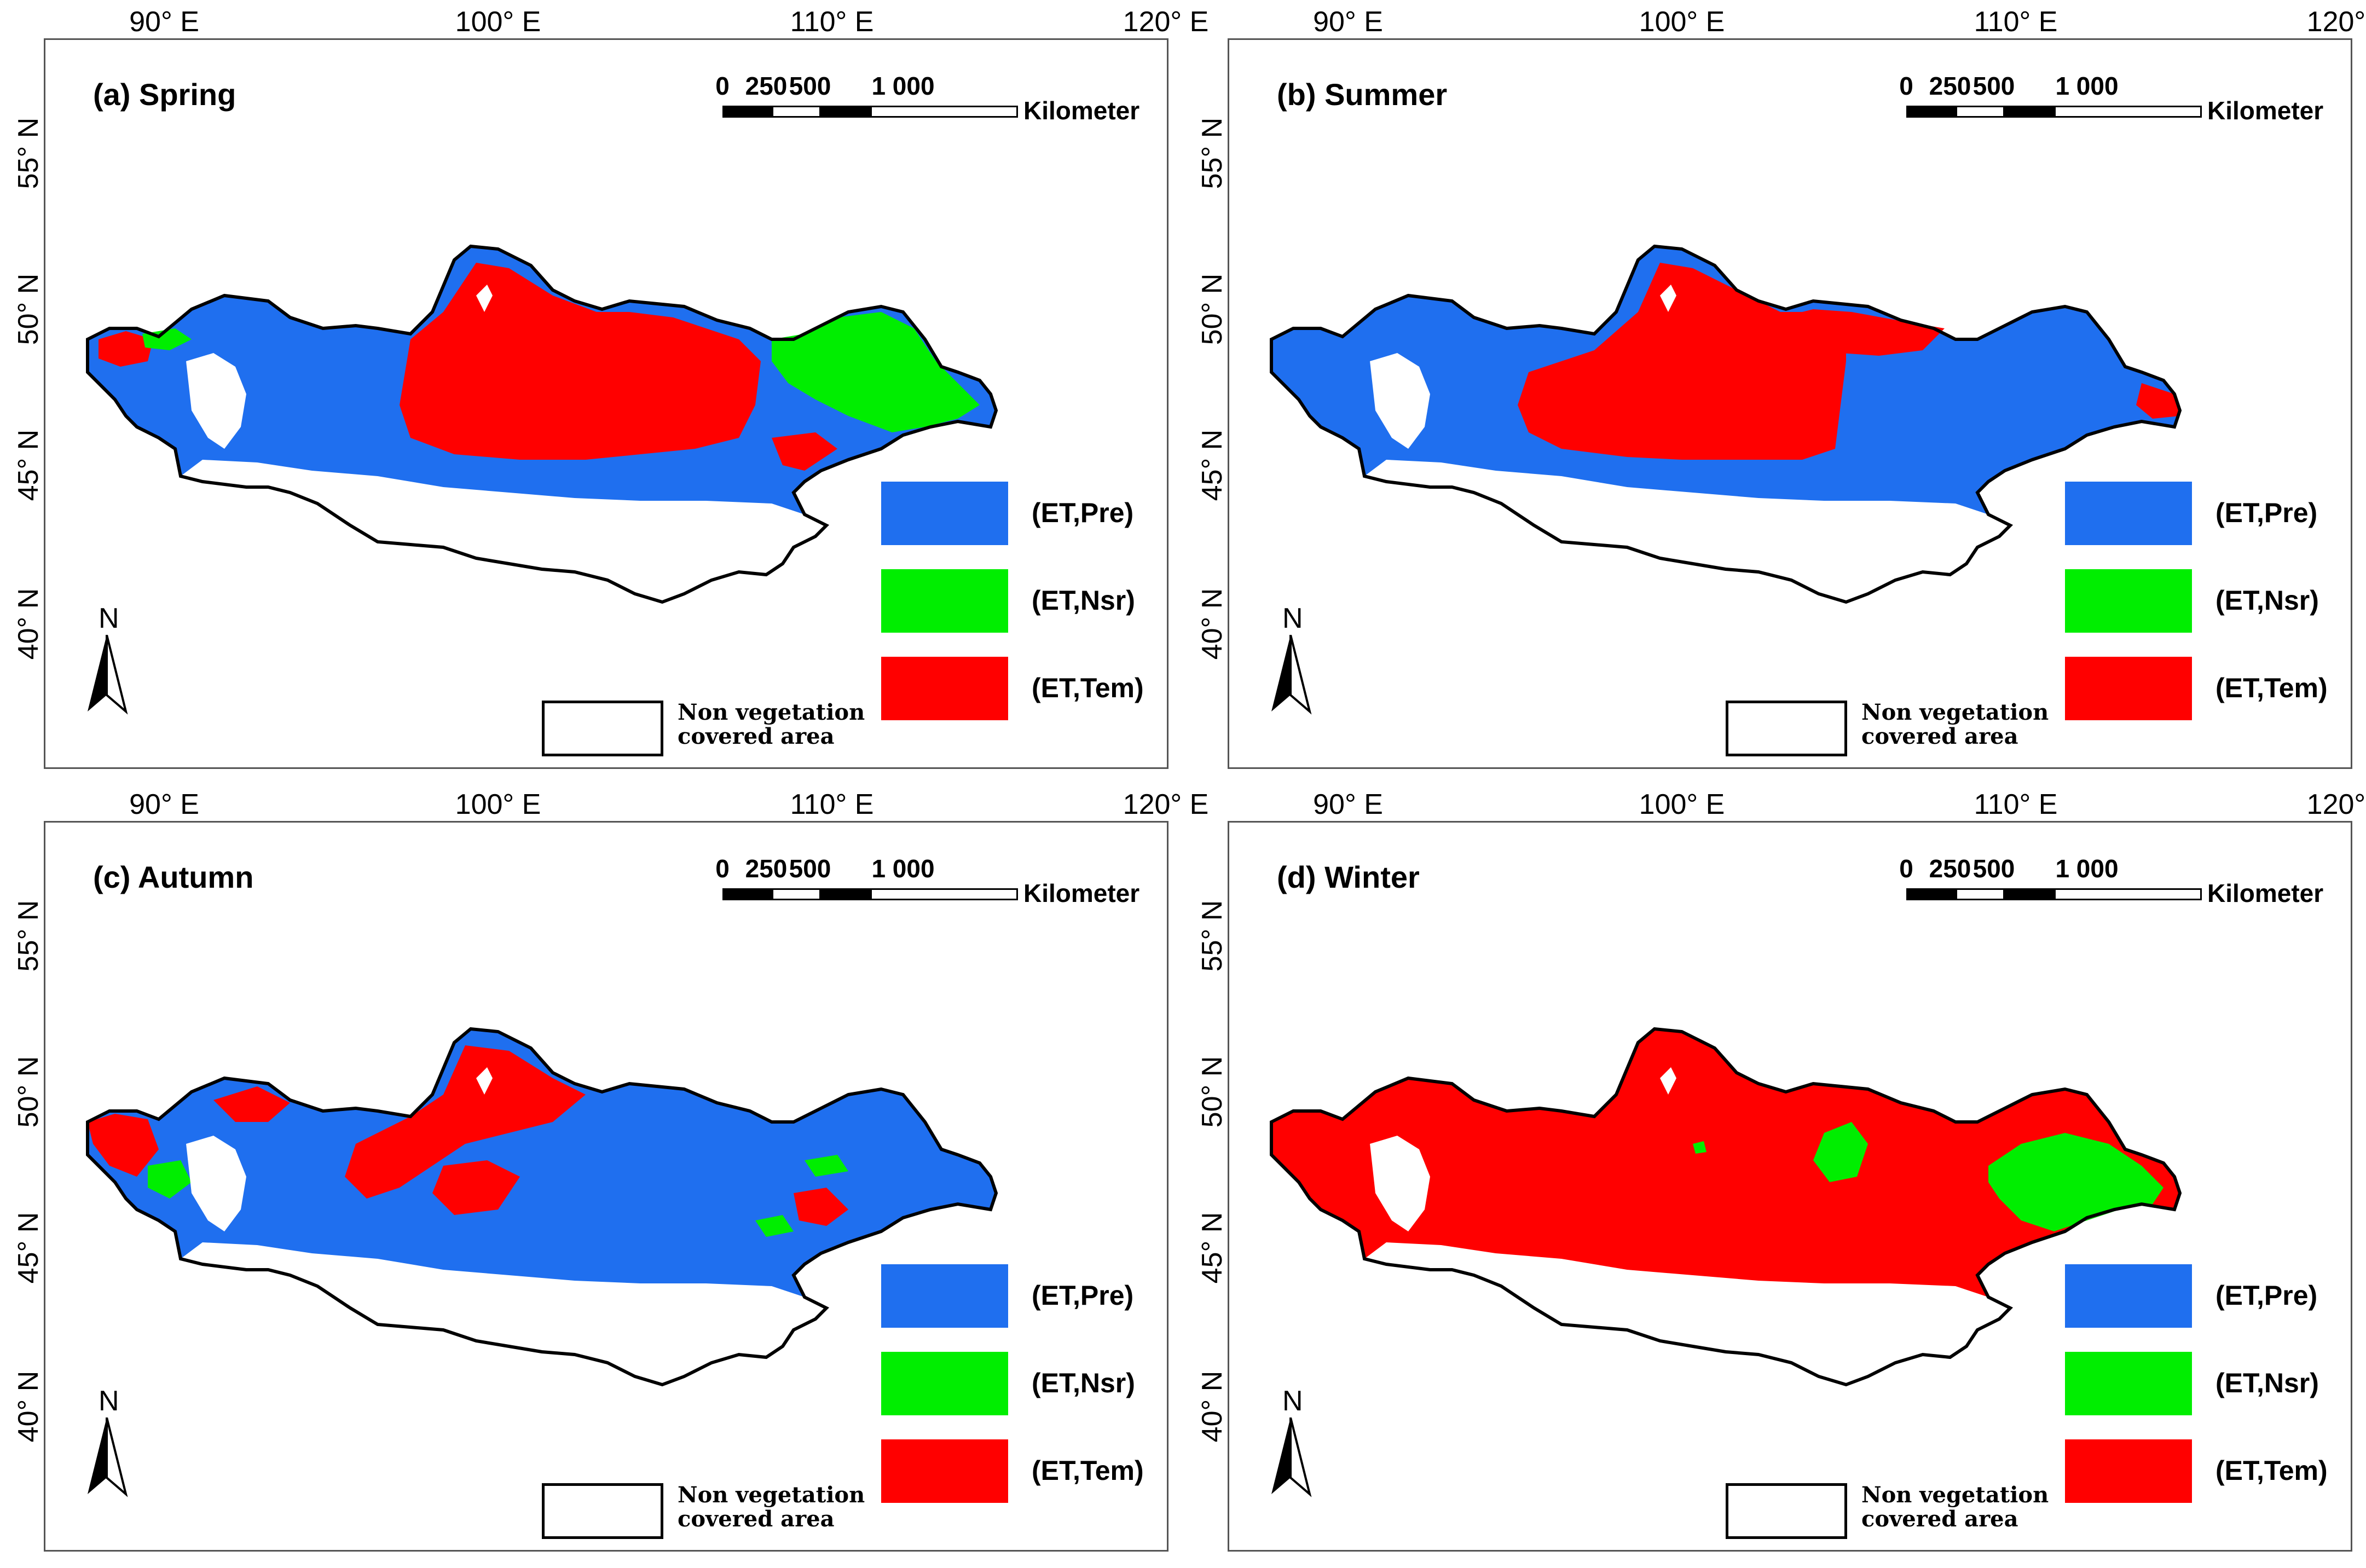  I want to click on legend-label-nonveg: Non vegetation covered area, so click(1955, 1507).